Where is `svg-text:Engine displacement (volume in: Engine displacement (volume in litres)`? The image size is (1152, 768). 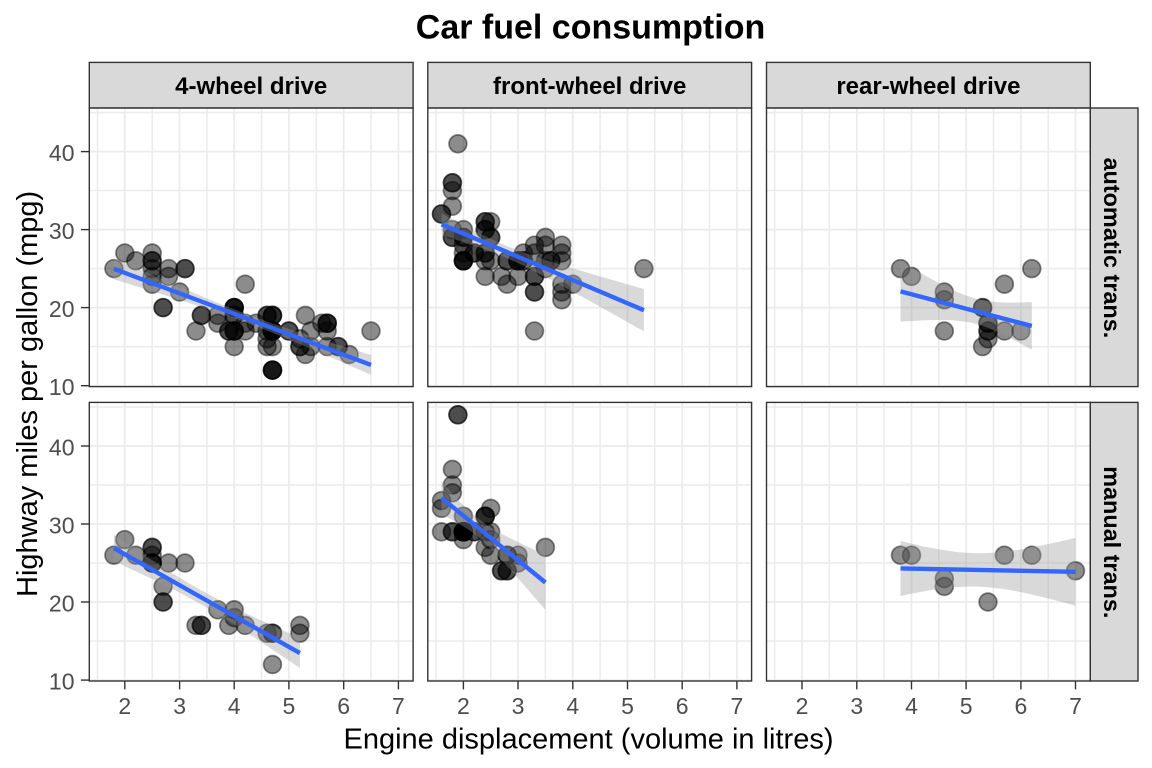 svg-text:Engine displacement (volume in: Engine displacement (volume in litres) is located at coordinates (589, 739).